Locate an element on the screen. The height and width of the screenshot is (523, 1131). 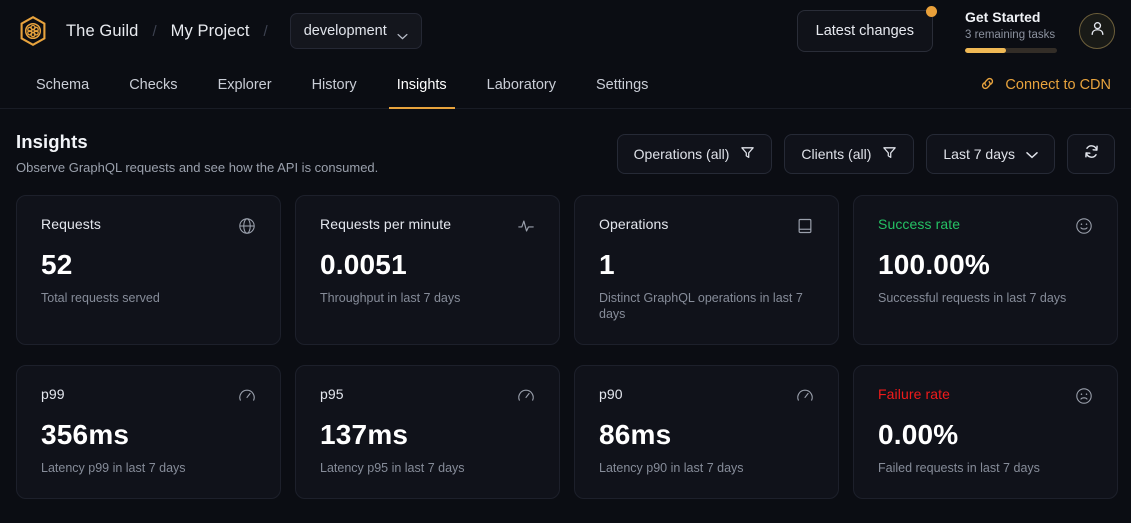
tab-laboratory-label: Laboratory is located at coordinates (521, 85).